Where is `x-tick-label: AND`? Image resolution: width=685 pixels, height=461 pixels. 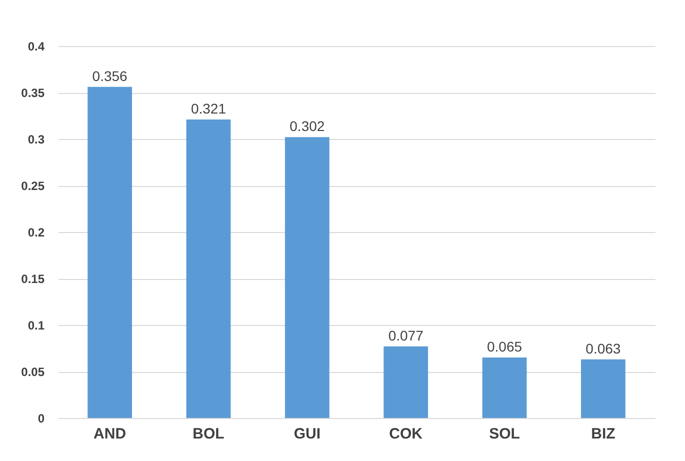 x-tick-label: AND is located at coordinates (110, 434).